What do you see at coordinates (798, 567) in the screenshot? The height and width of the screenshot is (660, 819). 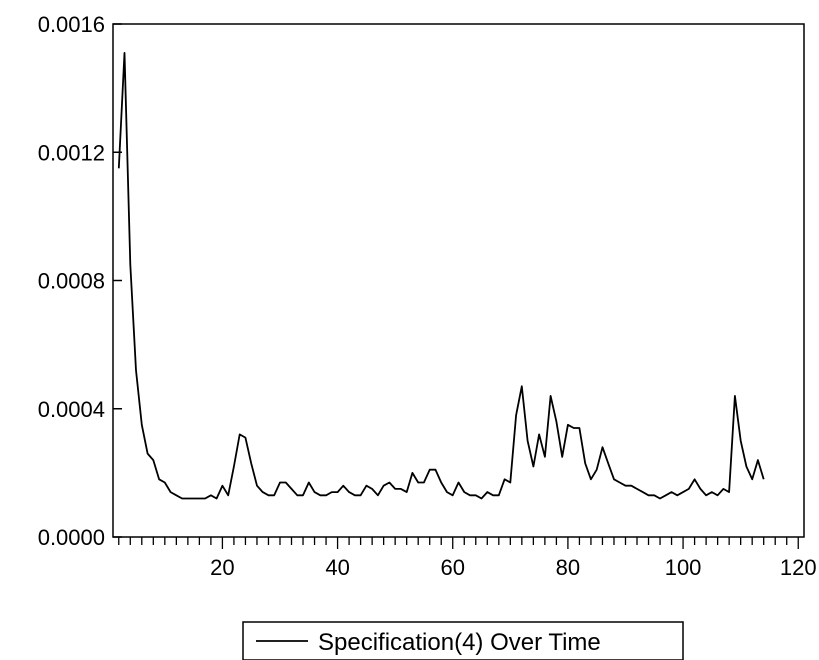 I see `x-tick-label: 120` at bounding box center [798, 567].